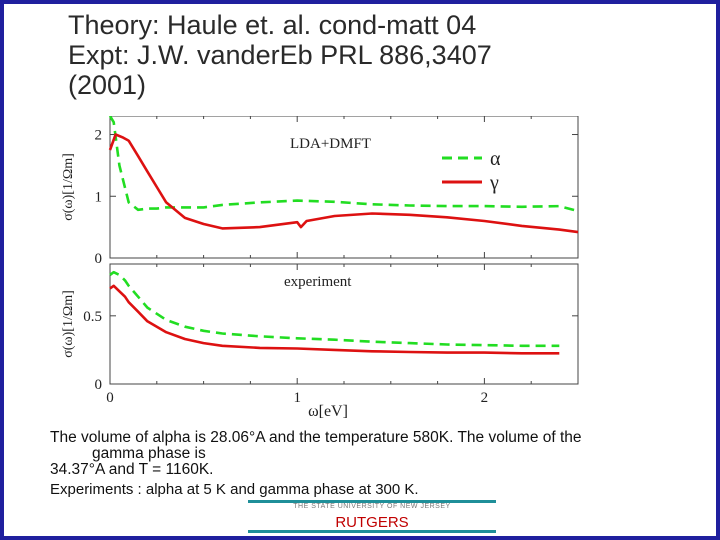 This screenshot has width=720, height=540. Describe the element at coordinates (280, 55) in the screenshot. I see `title-line-expt: Expt: J.W. vanderEb PRL 886,3407` at that location.